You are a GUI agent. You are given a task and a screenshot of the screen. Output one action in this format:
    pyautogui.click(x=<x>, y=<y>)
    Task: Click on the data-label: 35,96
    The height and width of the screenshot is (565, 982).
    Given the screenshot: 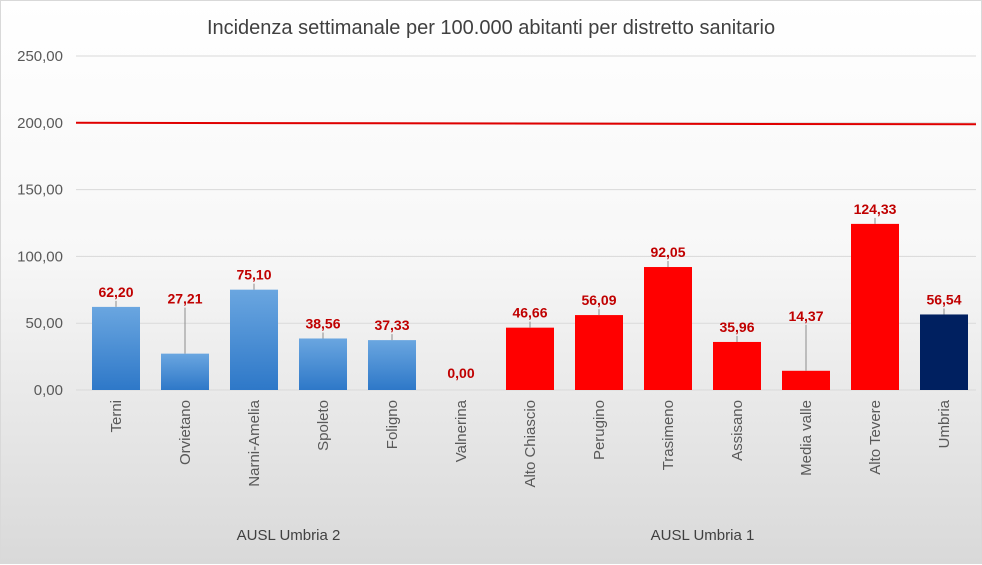 What is the action you would take?
    pyautogui.click(x=736, y=327)
    